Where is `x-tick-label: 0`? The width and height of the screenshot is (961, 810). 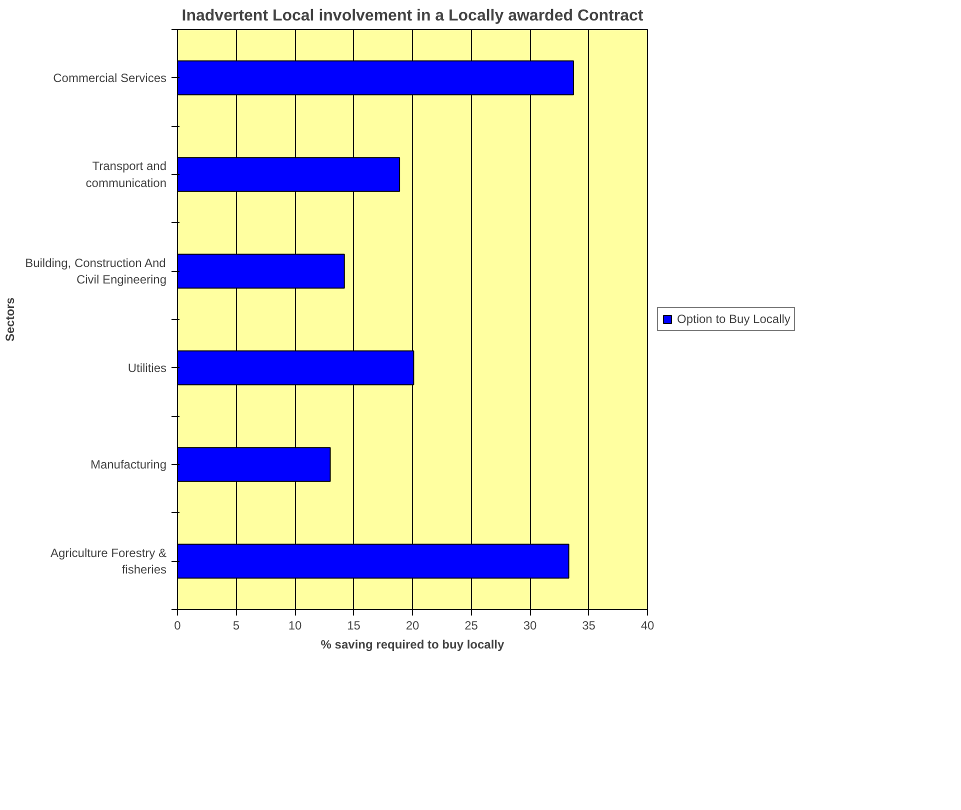 x-tick-label: 0 is located at coordinates (178, 625).